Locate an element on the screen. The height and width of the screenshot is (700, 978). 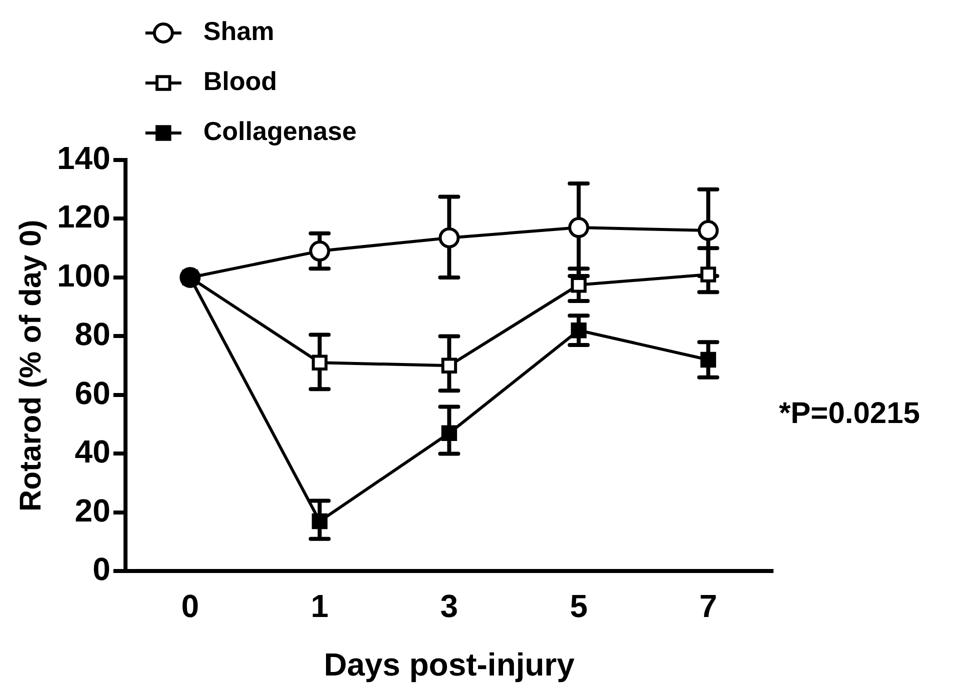
legend-label: Blood is located at coordinates (240, 81).